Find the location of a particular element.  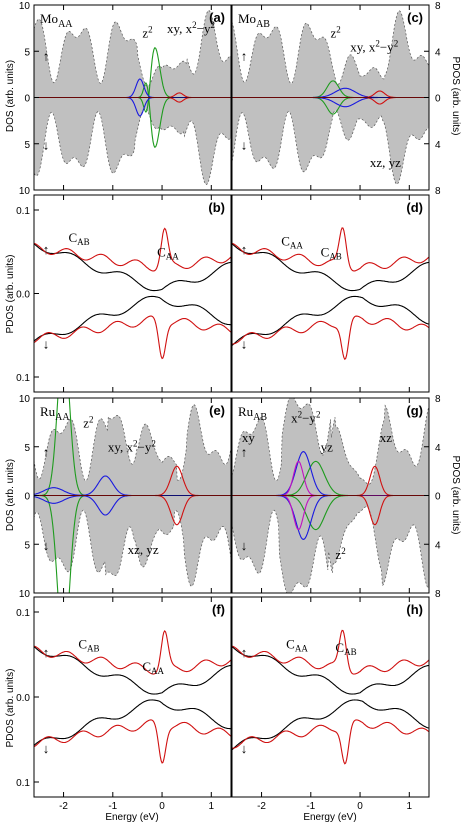

plot-area-a is located at coordinates (132, 97).